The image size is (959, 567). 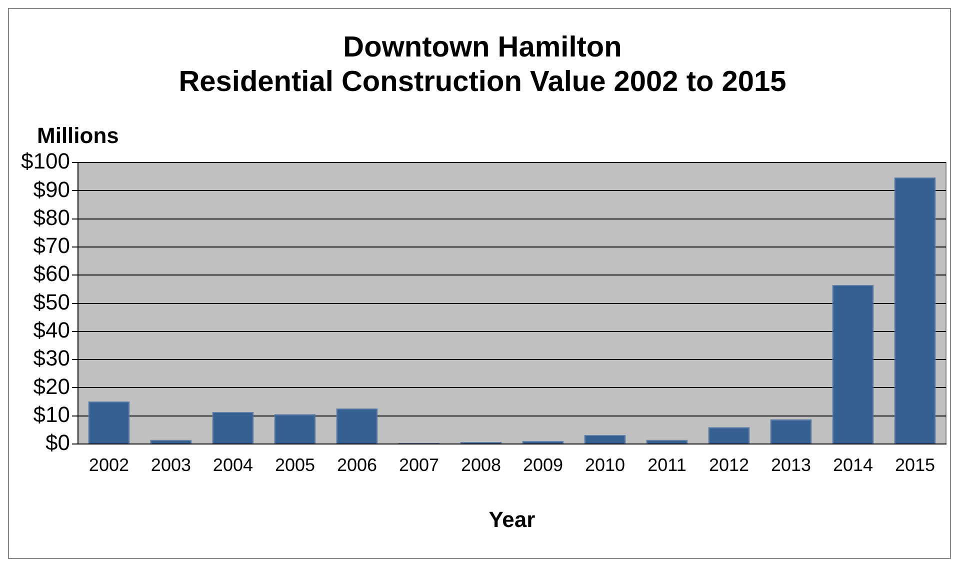 I want to click on y-tick-label: $70, so click(x=51, y=245).